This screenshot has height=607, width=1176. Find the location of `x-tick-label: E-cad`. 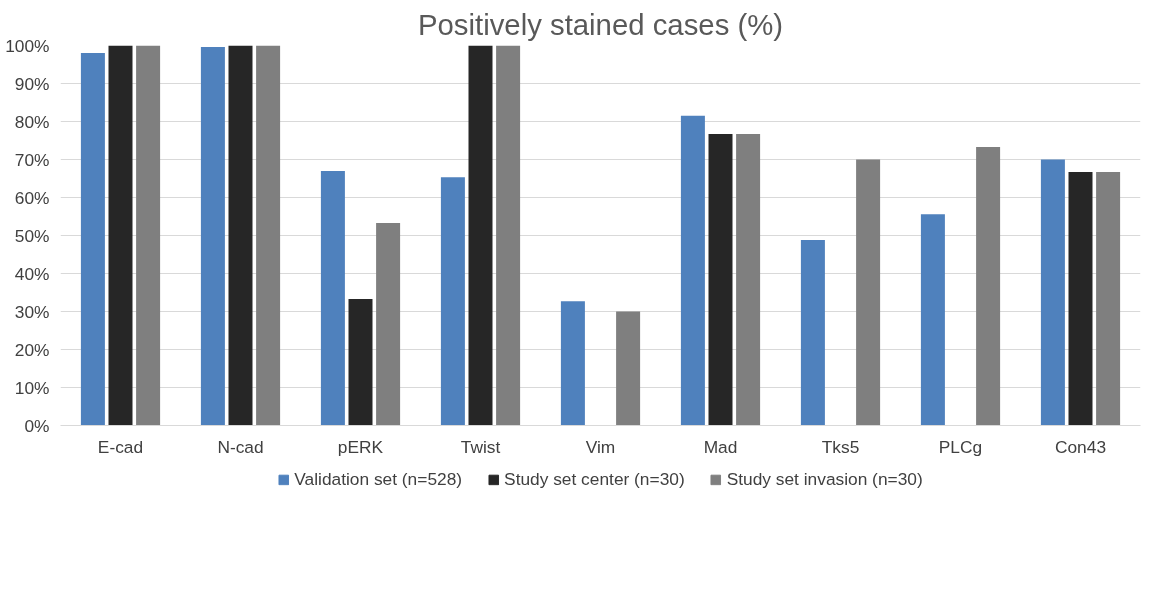

x-tick-label: E-cad is located at coordinates (120, 446).